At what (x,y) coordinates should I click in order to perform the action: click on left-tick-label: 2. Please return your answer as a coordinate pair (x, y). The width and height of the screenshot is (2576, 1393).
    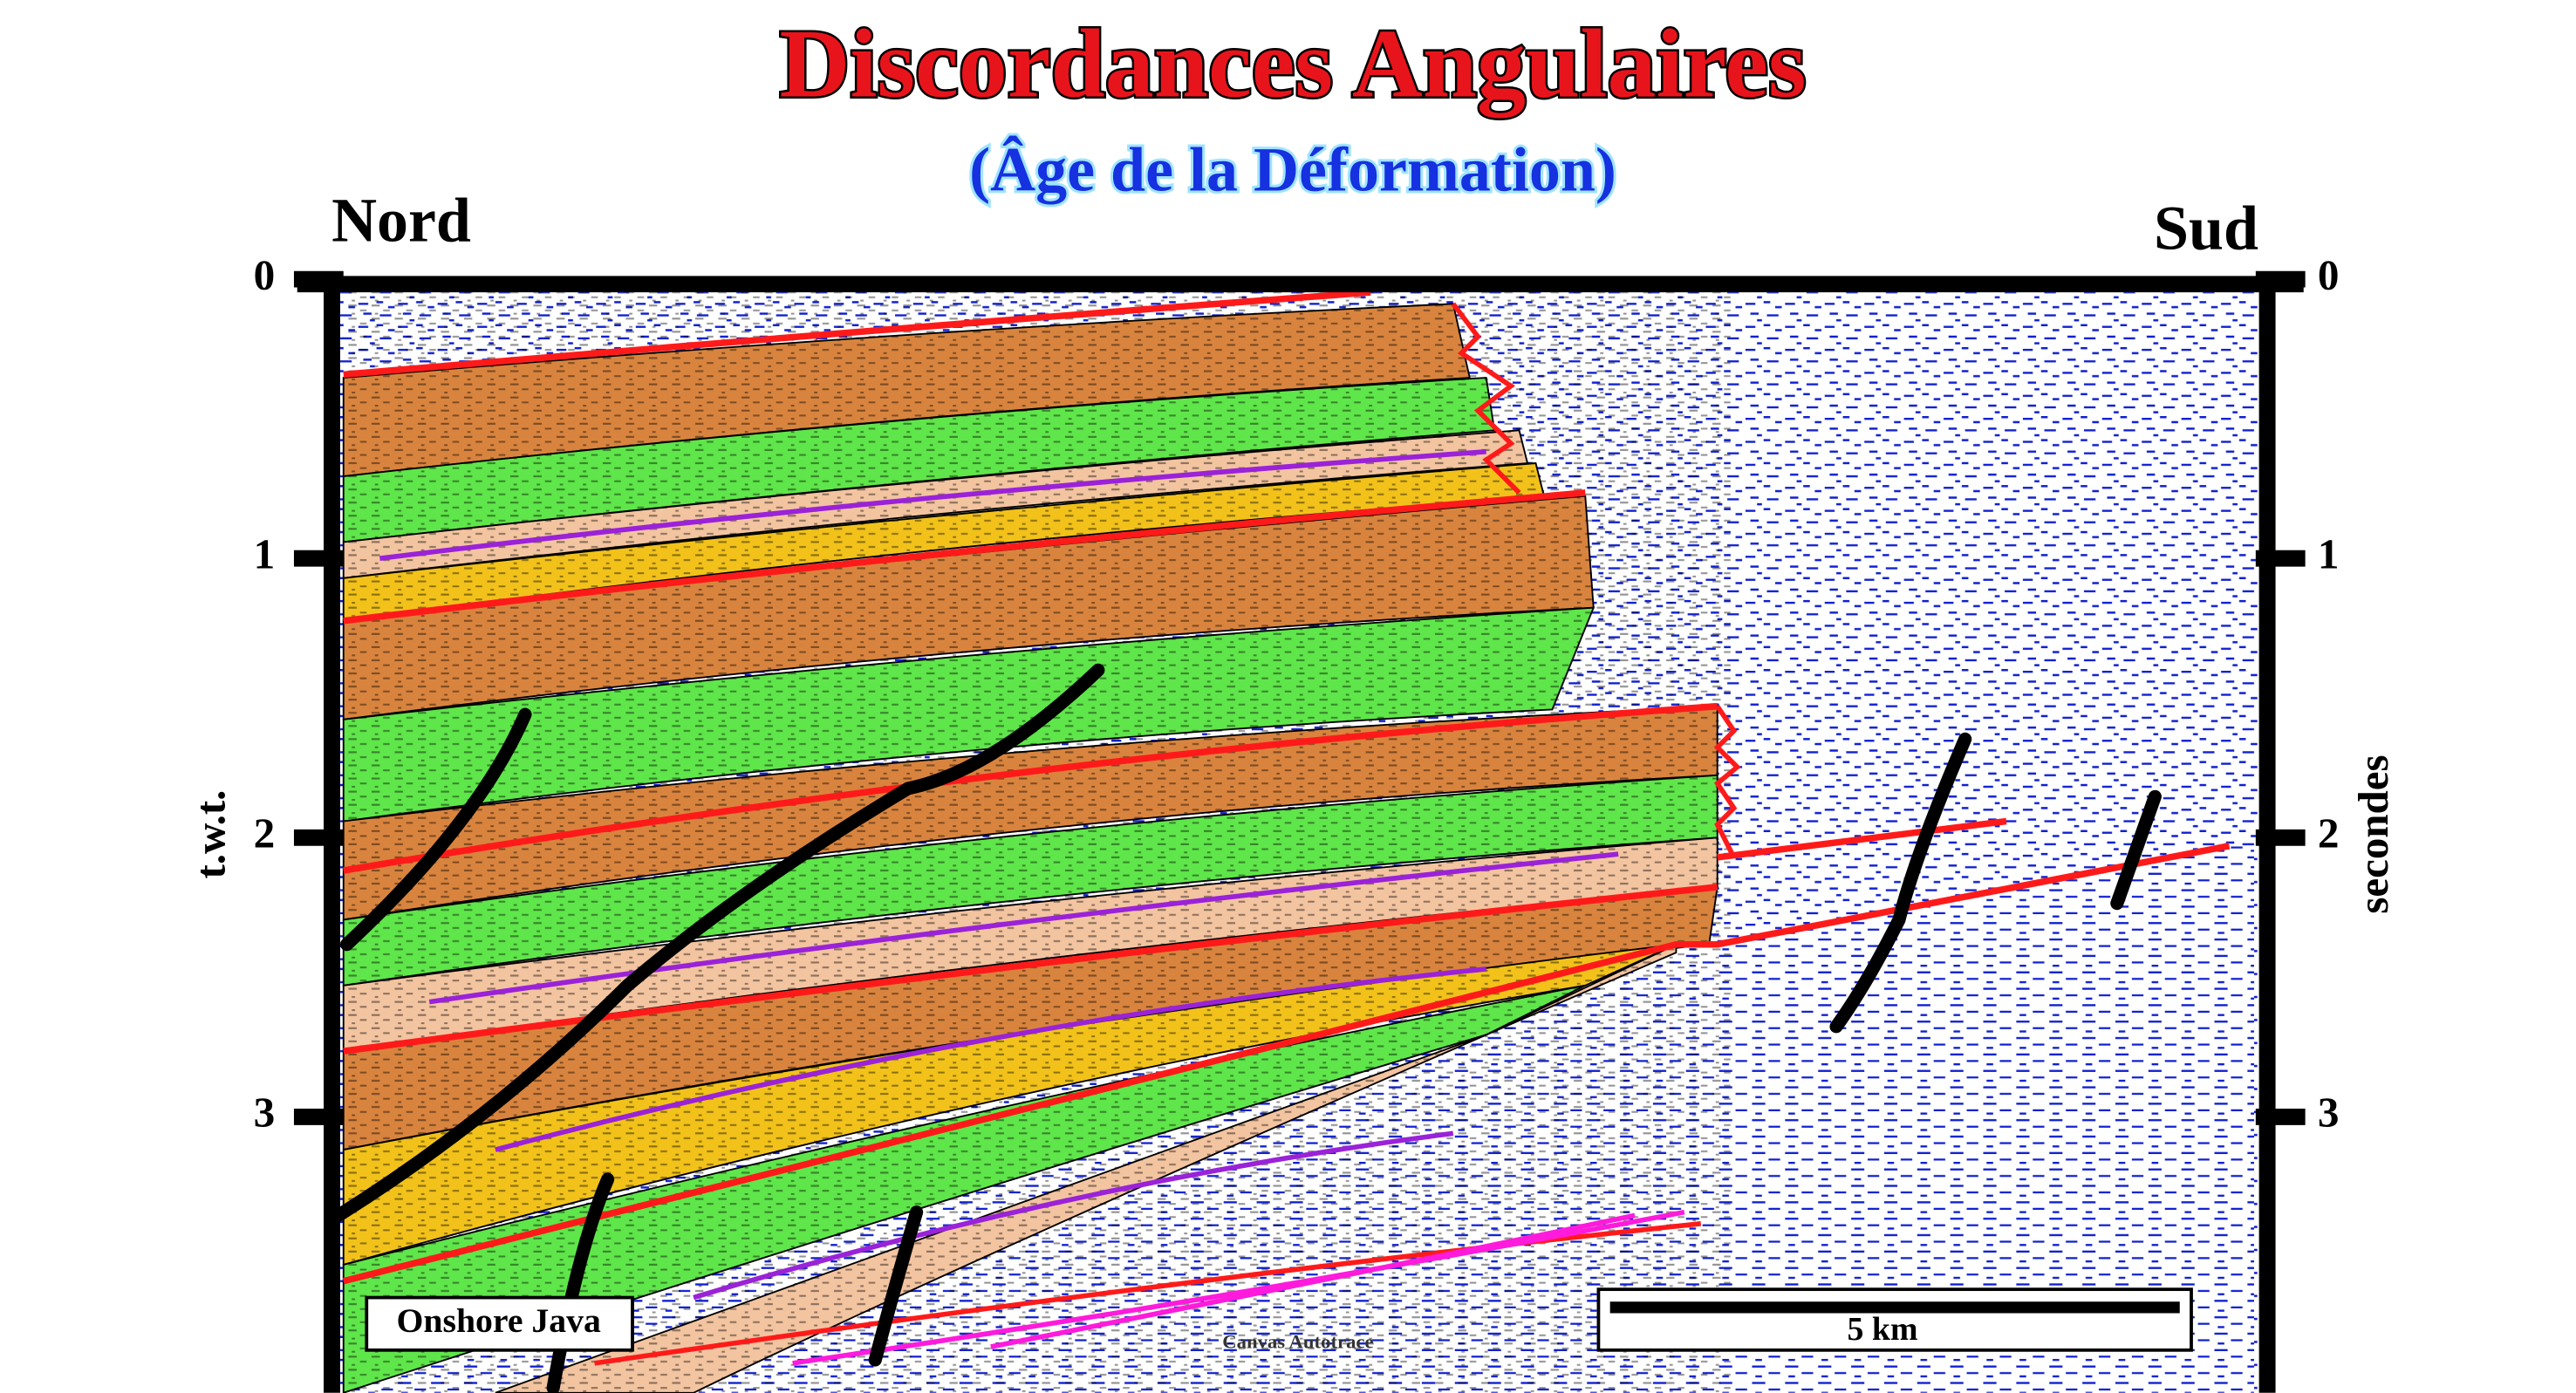
    Looking at the image, I should click on (265, 833).